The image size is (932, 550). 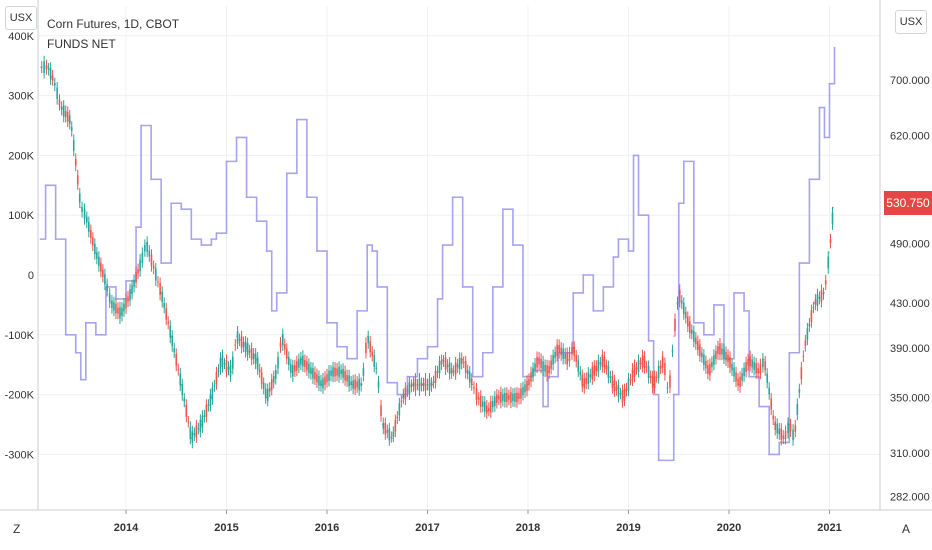 What do you see at coordinates (628, 528) in the screenshot?
I see `x-tick-label: 2019` at bounding box center [628, 528].